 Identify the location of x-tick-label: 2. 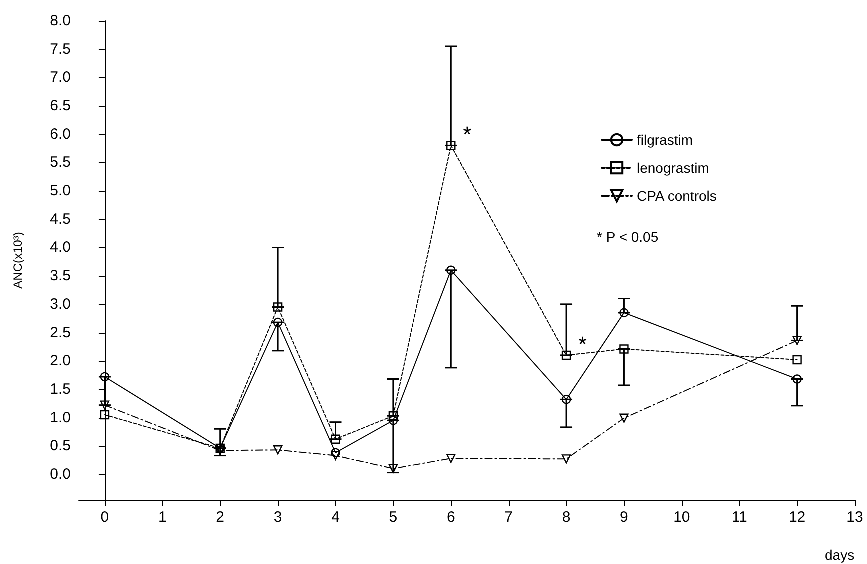
(220, 517).